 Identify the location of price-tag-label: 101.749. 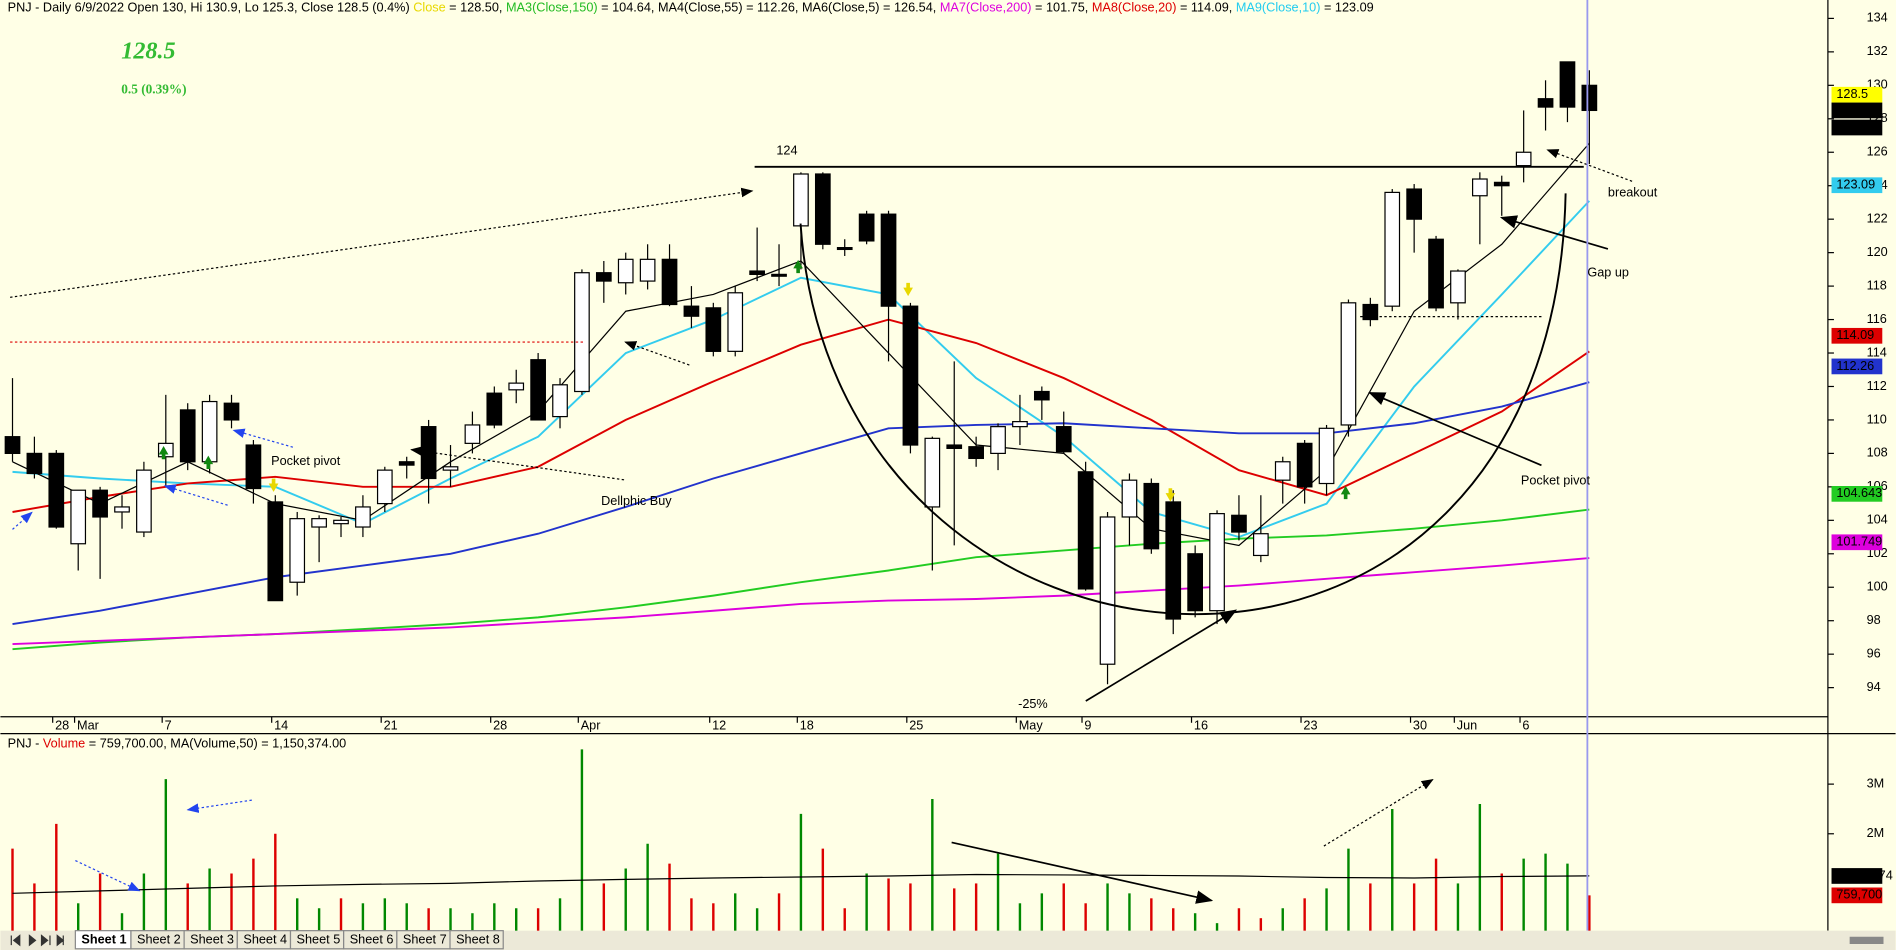
(1859, 542).